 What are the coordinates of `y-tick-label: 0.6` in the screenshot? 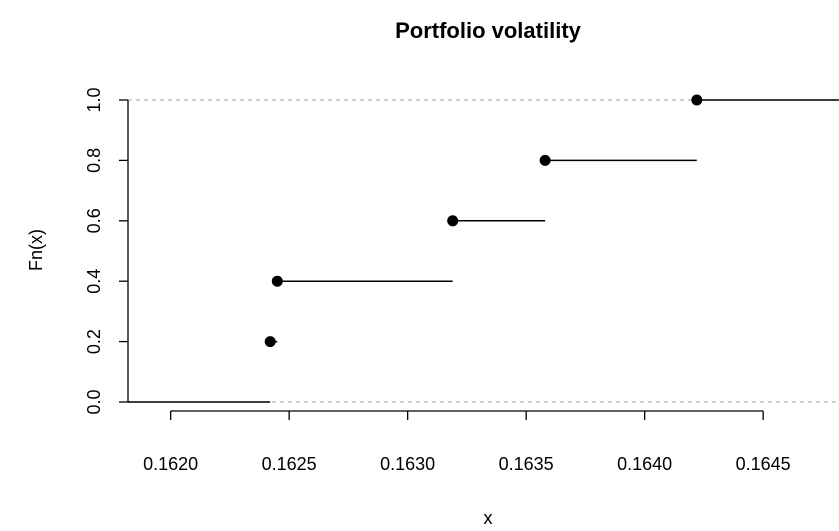 It's located at (94, 220).